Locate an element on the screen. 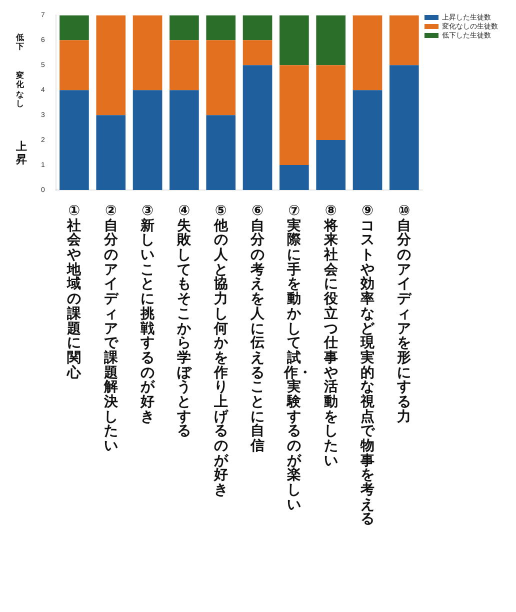 Image resolution: width=516 pixels, height=612 pixels. category-label: ④失敗してもそこから学ぼうとする is located at coordinates (184, 321).